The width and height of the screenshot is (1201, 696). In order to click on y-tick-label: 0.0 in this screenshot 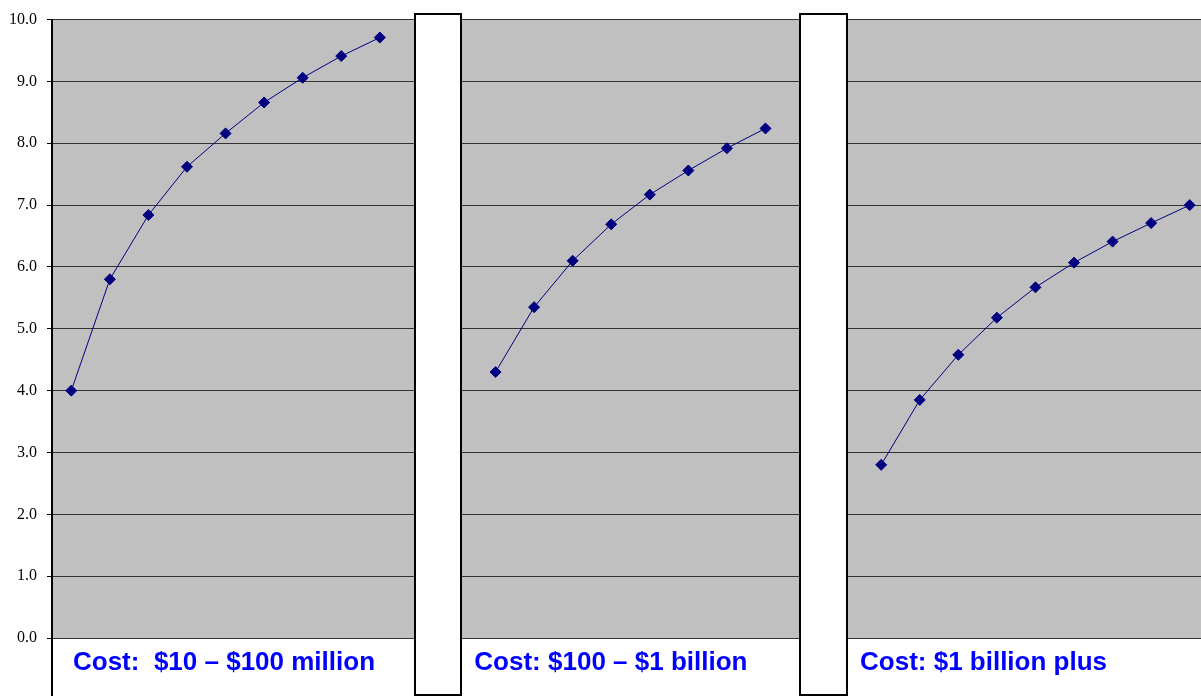, I will do `click(27, 637)`.